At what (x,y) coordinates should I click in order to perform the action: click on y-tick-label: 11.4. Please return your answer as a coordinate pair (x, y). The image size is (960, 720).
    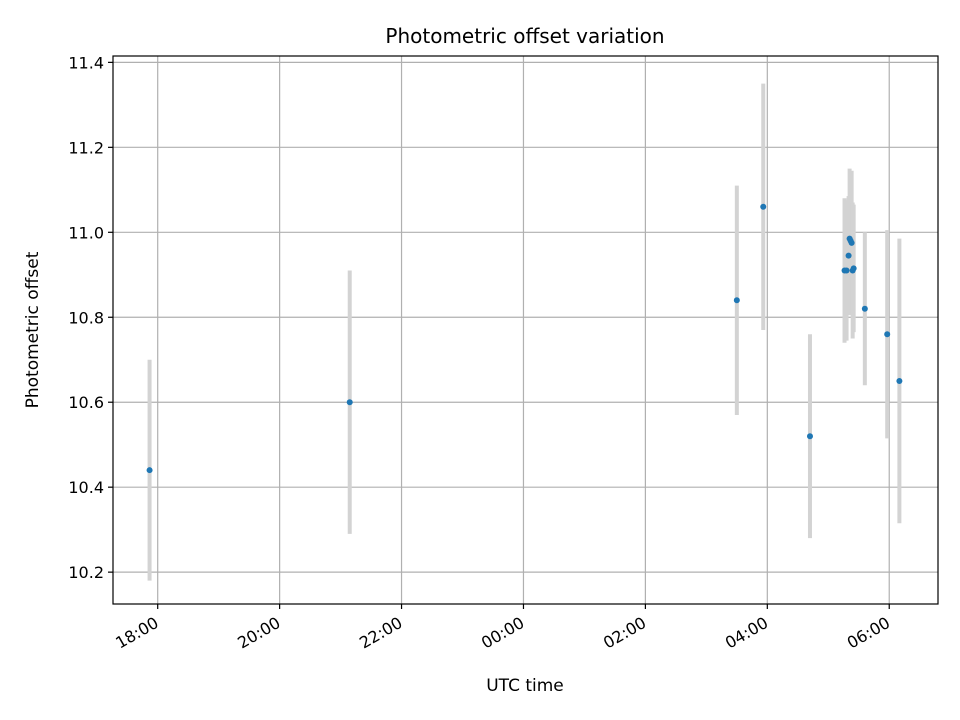
    Looking at the image, I should click on (86, 62).